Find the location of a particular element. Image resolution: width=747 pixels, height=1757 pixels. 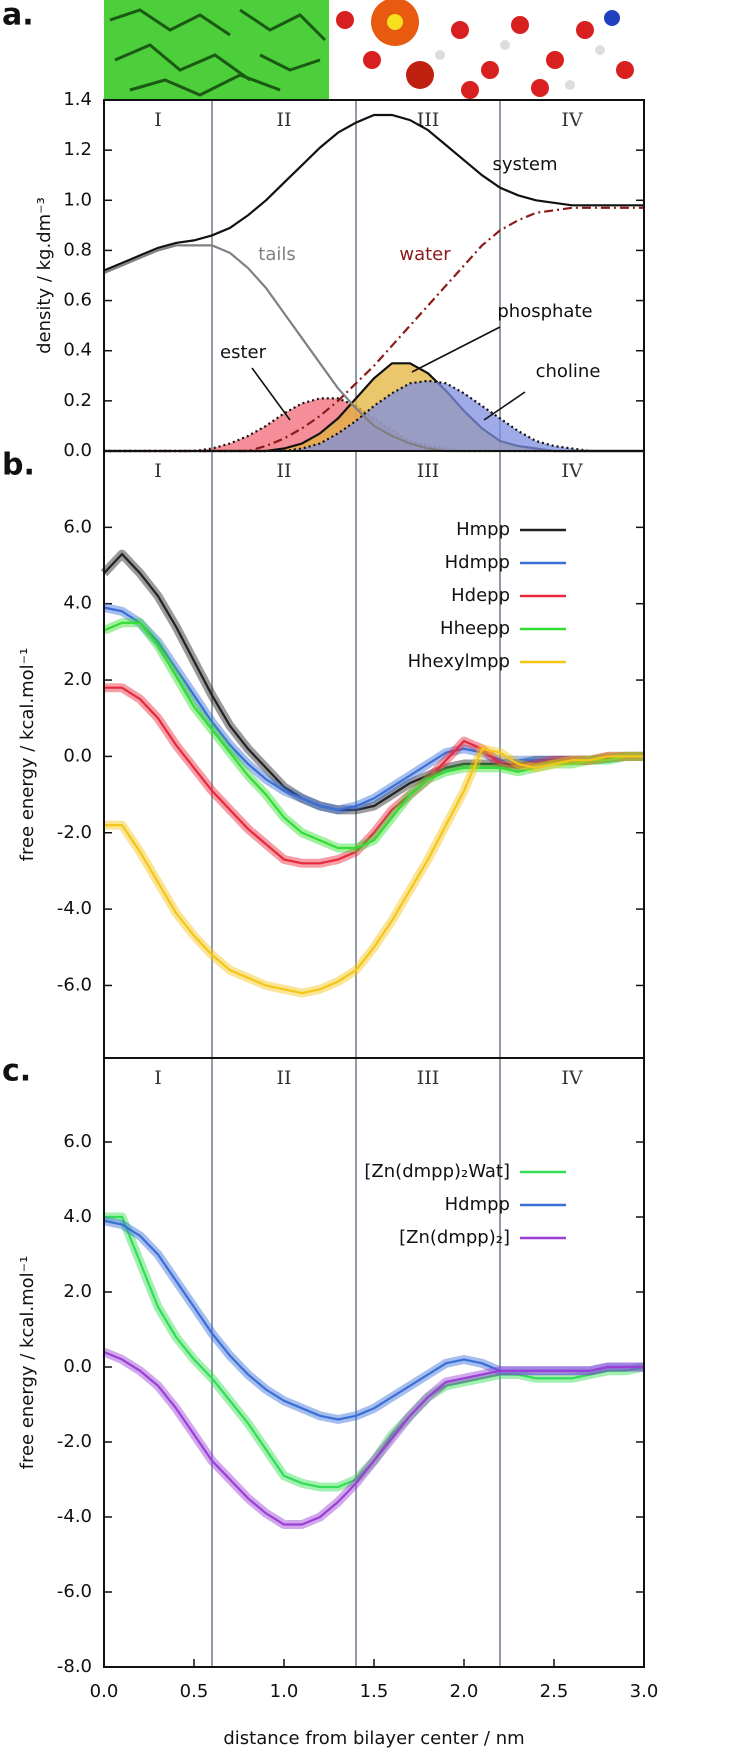

annotation-arrows is located at coordinates (388, 373).